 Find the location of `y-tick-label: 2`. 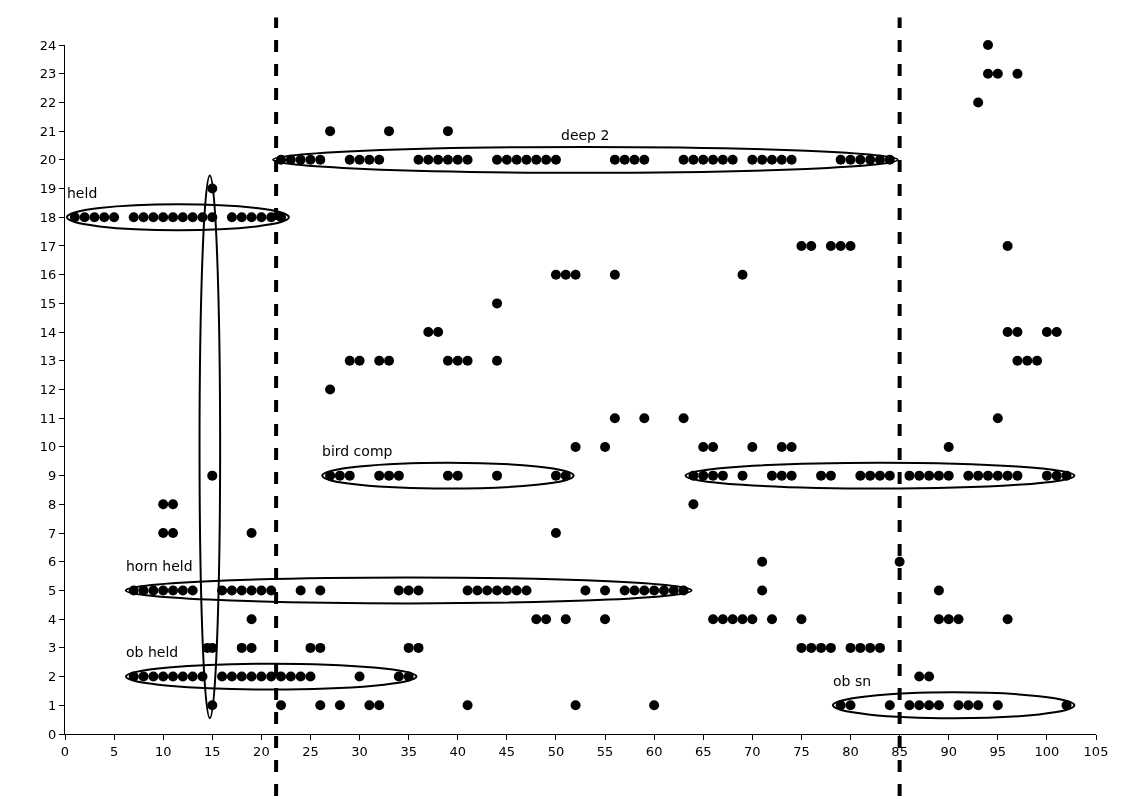

y-tick-label: 2 is located at coordinates (52, 677).